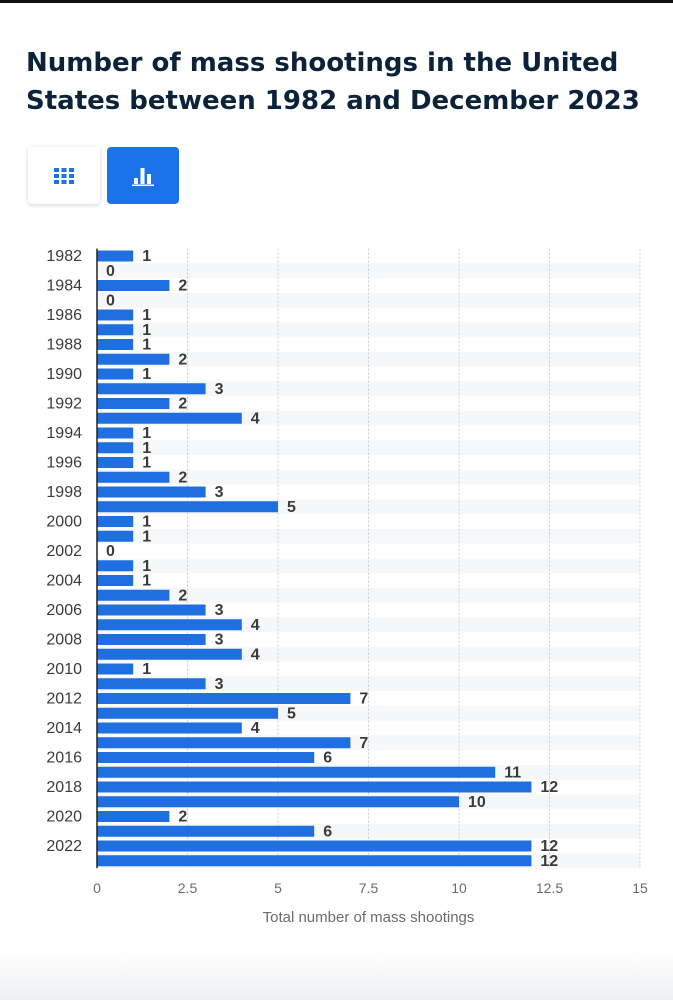 Image resolution: width=673 pixels, height=1000 pixels. Describe the element at coordinates (336, 972) in the screenshot. I see `bottom-divider` at that location.